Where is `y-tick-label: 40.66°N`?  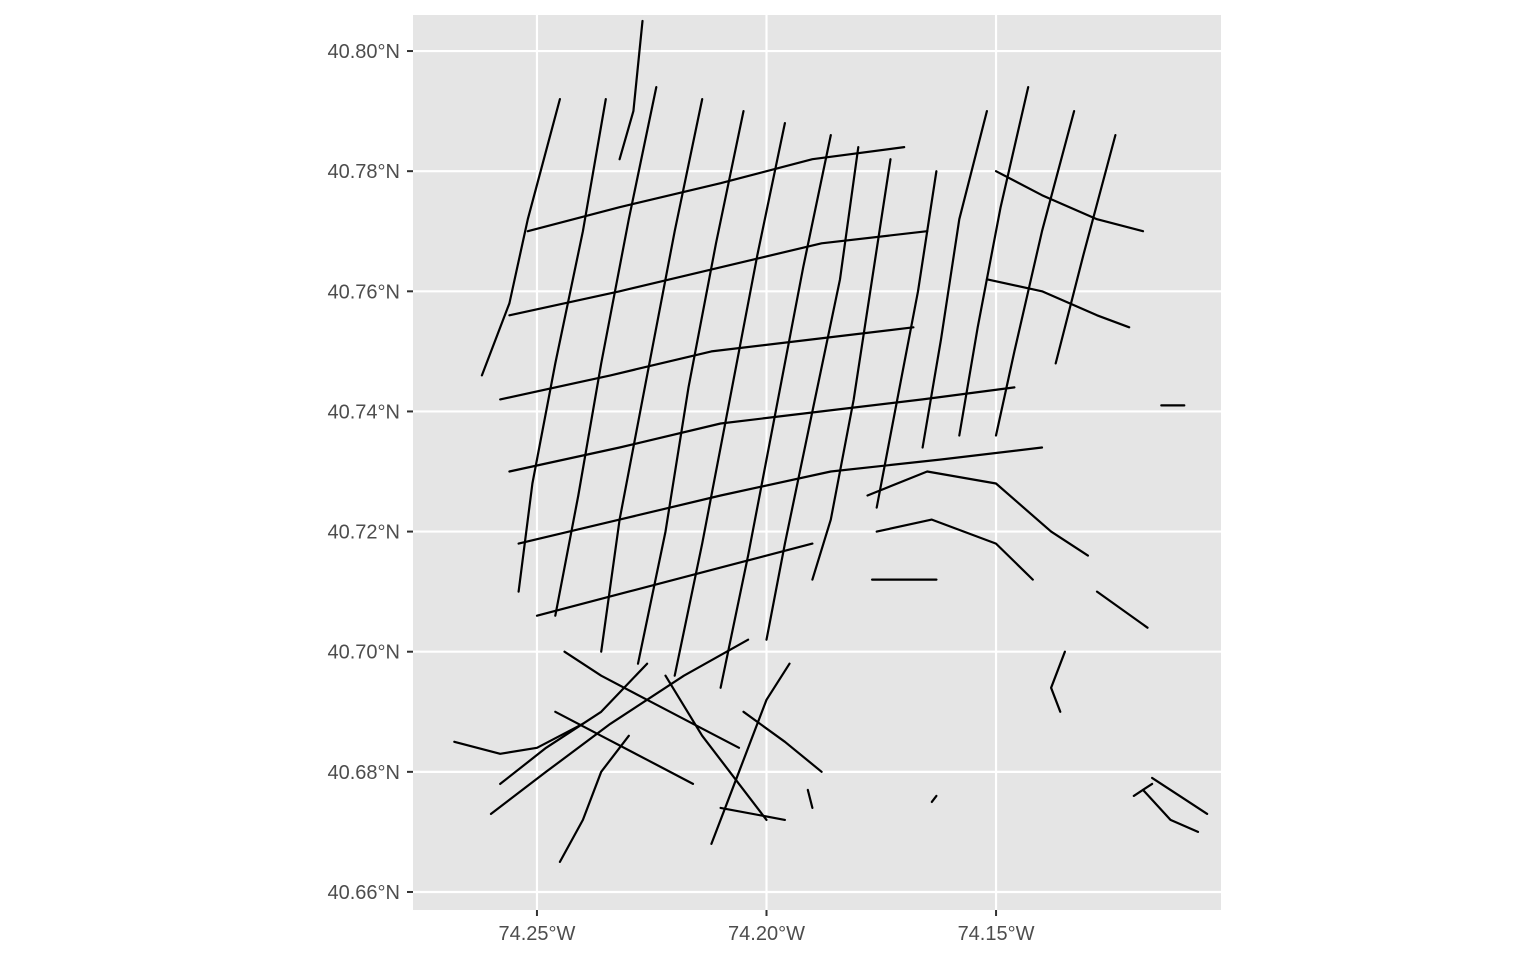
y-tick-label: 40.66°N is located at coordinates (364, 893).